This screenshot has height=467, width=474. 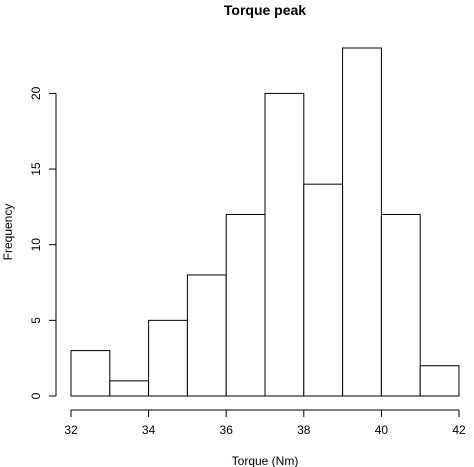 What do you see at coordinates (8, 232) in the screenshot?
I see `y-axis-label: Frequency` at bounding box center [8, 232].